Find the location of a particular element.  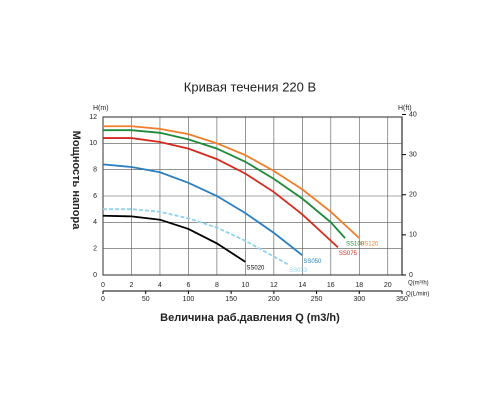

y2-tick-label: 40 is located at coordinates (413, 114).